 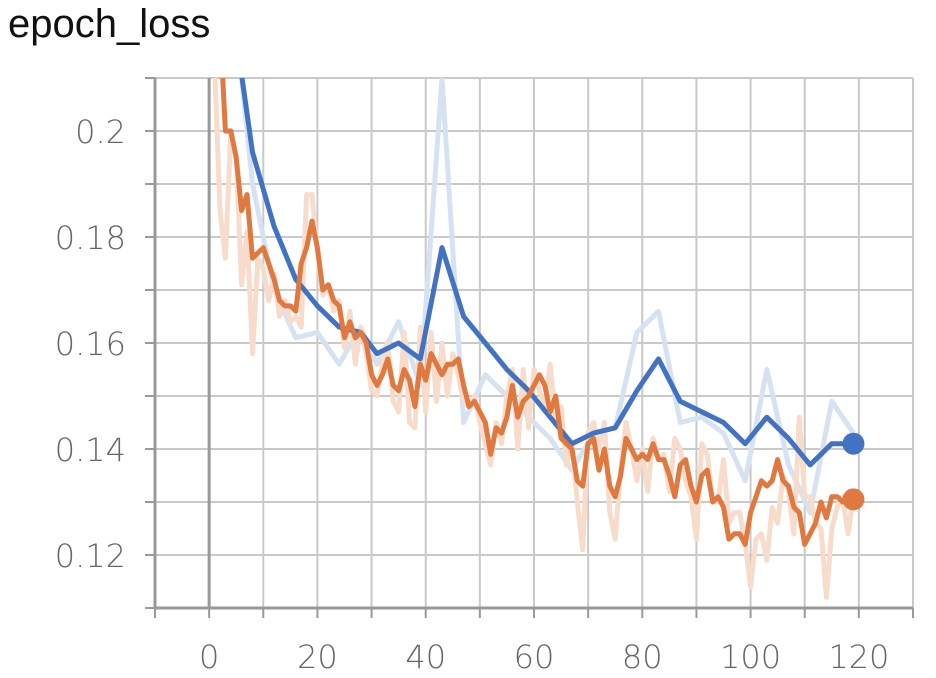 What do you see at coordinates (858, 657) in the screenshot?
I see `x-tick-label: 120` at bounding box center [858, 657].